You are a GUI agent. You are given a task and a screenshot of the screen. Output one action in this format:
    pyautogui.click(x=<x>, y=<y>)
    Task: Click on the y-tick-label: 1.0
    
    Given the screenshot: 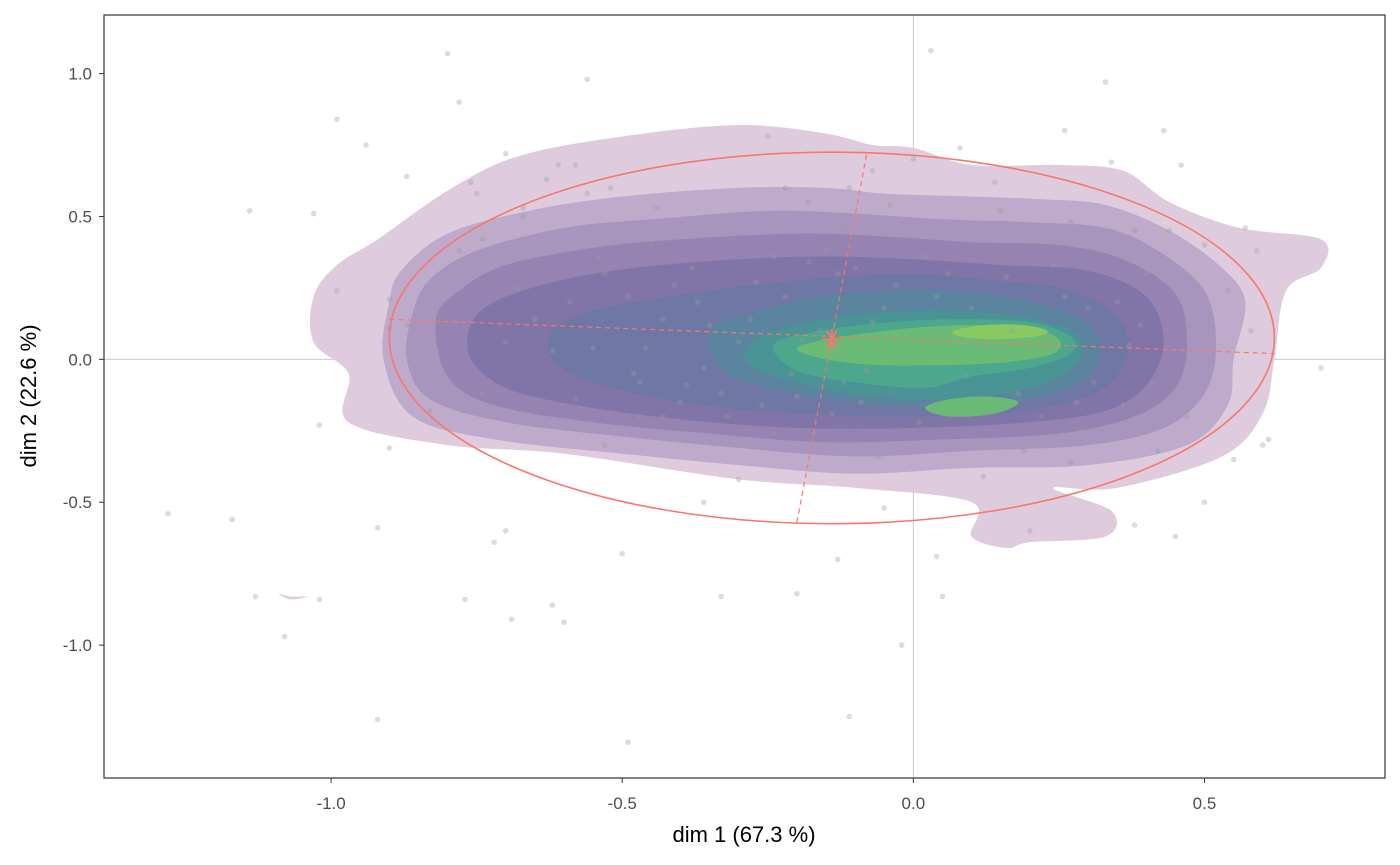 What is the action you would take?
    pyautogui.click(x=80, y=74)
    